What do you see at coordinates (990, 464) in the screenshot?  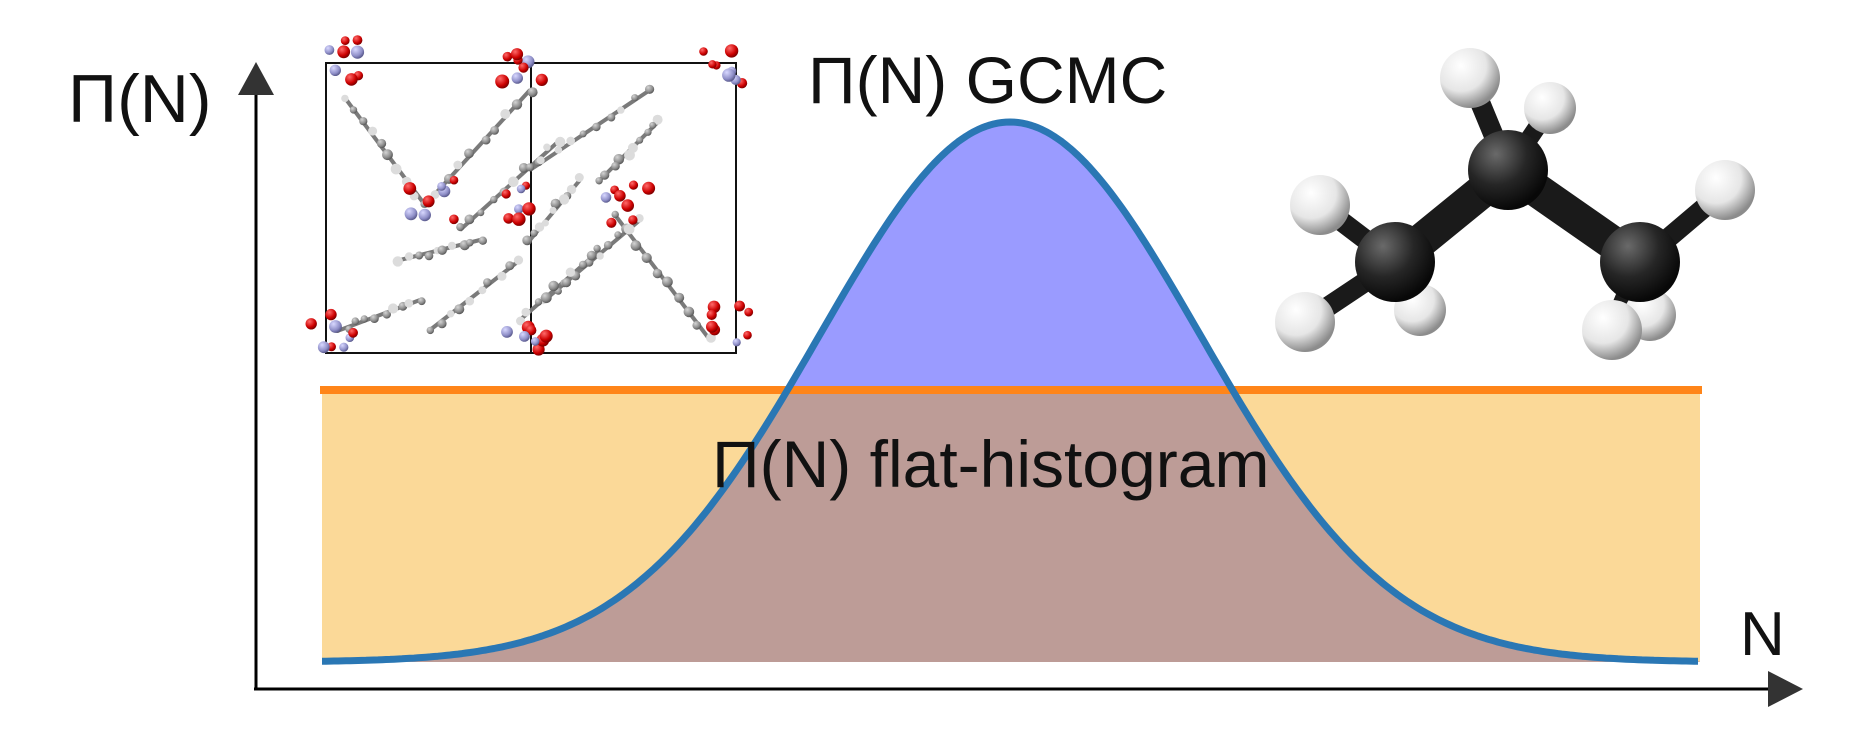 I see `flat-histogram-label: Π(N) flat-histogram` at bounding box center [990, 464].